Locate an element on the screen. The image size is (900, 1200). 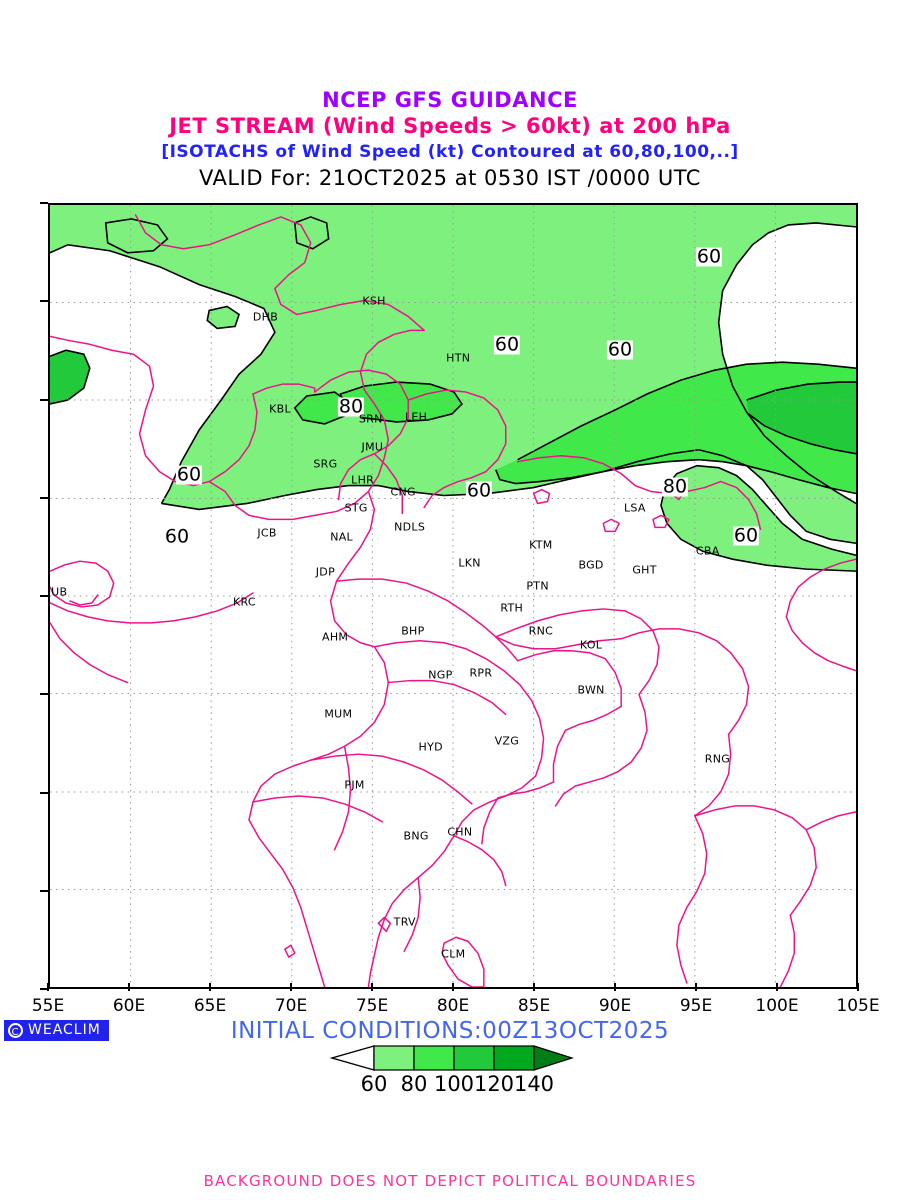
city-label-bwn: BWN is located at coordinates (591, 690).